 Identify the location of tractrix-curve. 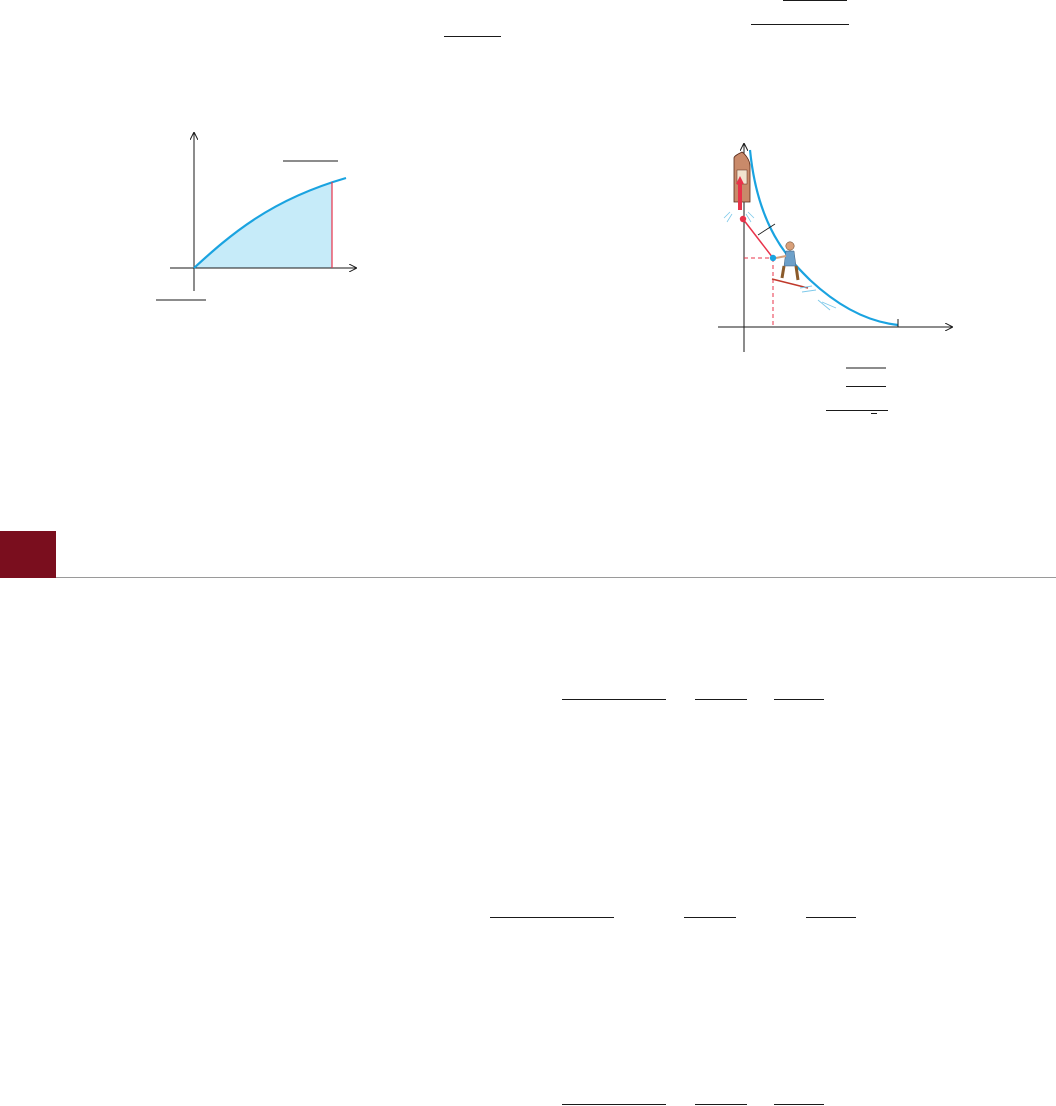
(823, 238).